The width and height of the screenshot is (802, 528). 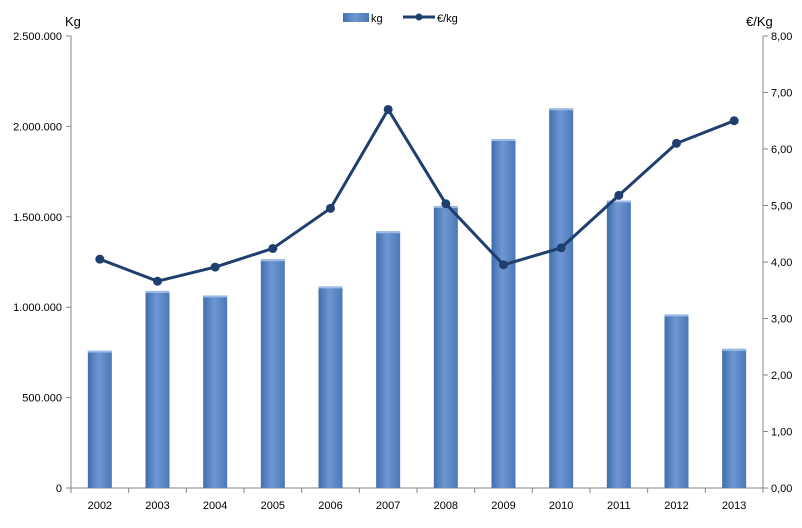 What do you see at coordinates (356, 17) in the screenshot?
I see `legend-bar-swatch` at bounding box center [356, 17].